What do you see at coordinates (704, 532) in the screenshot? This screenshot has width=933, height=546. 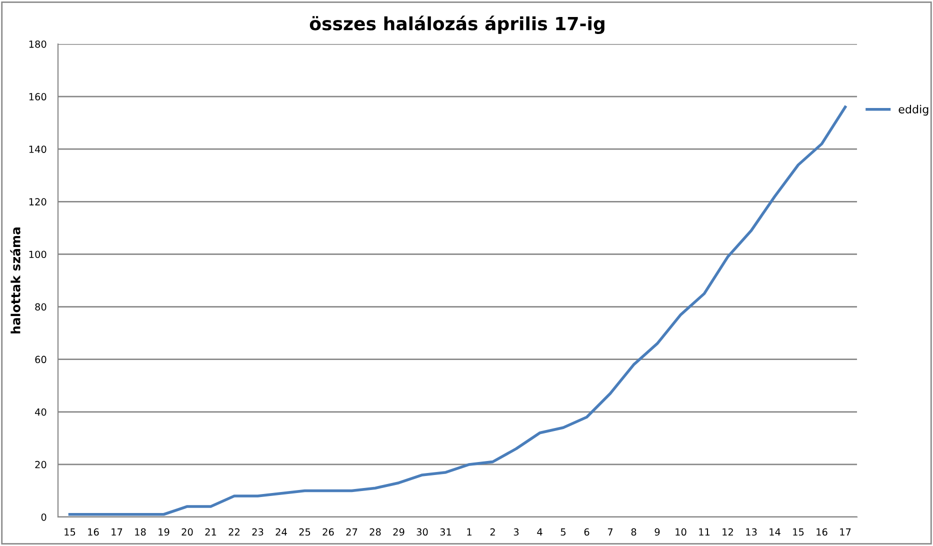 I see `x-tick-label: 11` at bounding box center [704, 532].